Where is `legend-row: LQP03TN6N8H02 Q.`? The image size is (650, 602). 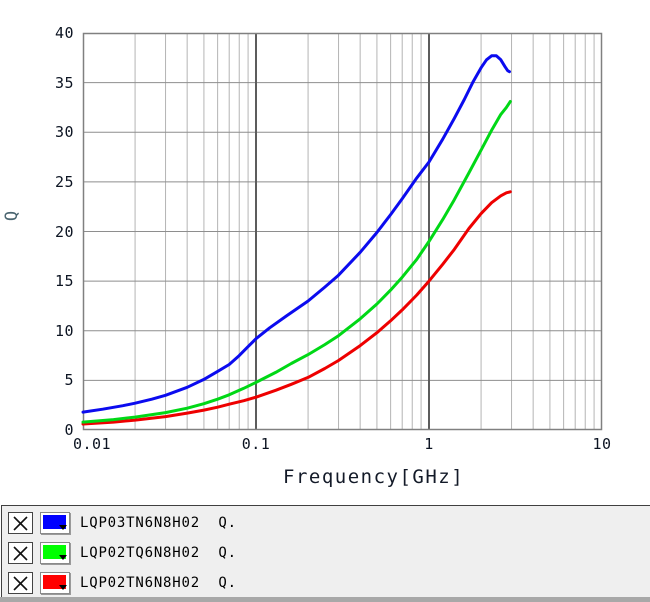
legend-row: LQP03TN6N8H02 Q. is located at coordinates (329, 523).